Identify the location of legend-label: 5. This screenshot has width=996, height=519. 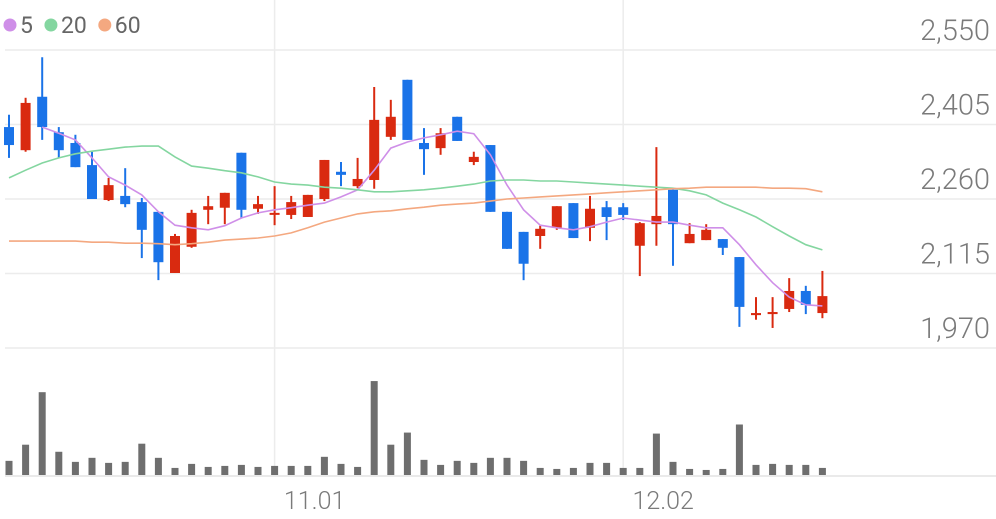
(26, 25).